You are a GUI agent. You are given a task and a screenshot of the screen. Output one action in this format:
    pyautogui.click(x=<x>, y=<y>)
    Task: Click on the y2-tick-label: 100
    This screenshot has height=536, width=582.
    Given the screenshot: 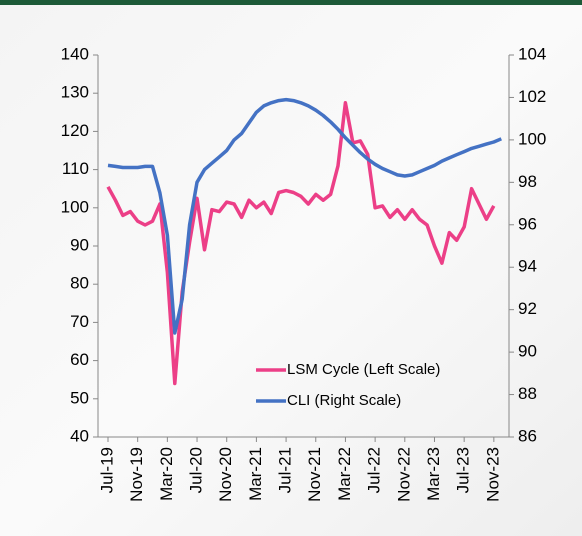 What is the action you would take?
    pyautogui.click(x=532, y=138)
    